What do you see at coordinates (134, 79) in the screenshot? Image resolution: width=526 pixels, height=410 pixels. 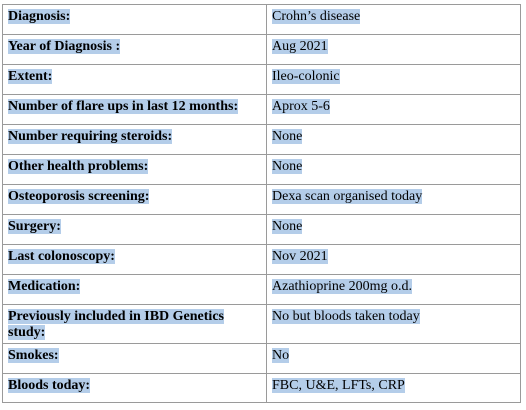 I see `row-label-cell: Extent:` at bounding box center [134, 79].